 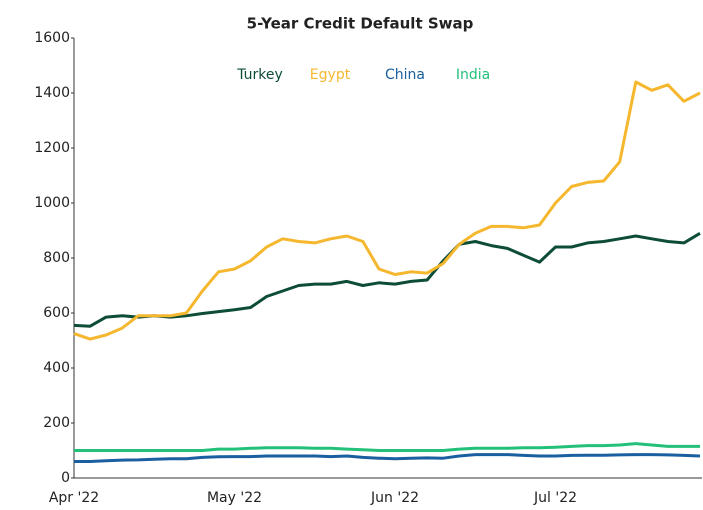 I want to click on legend-entry: Egypt, so click(x=330, y=75).